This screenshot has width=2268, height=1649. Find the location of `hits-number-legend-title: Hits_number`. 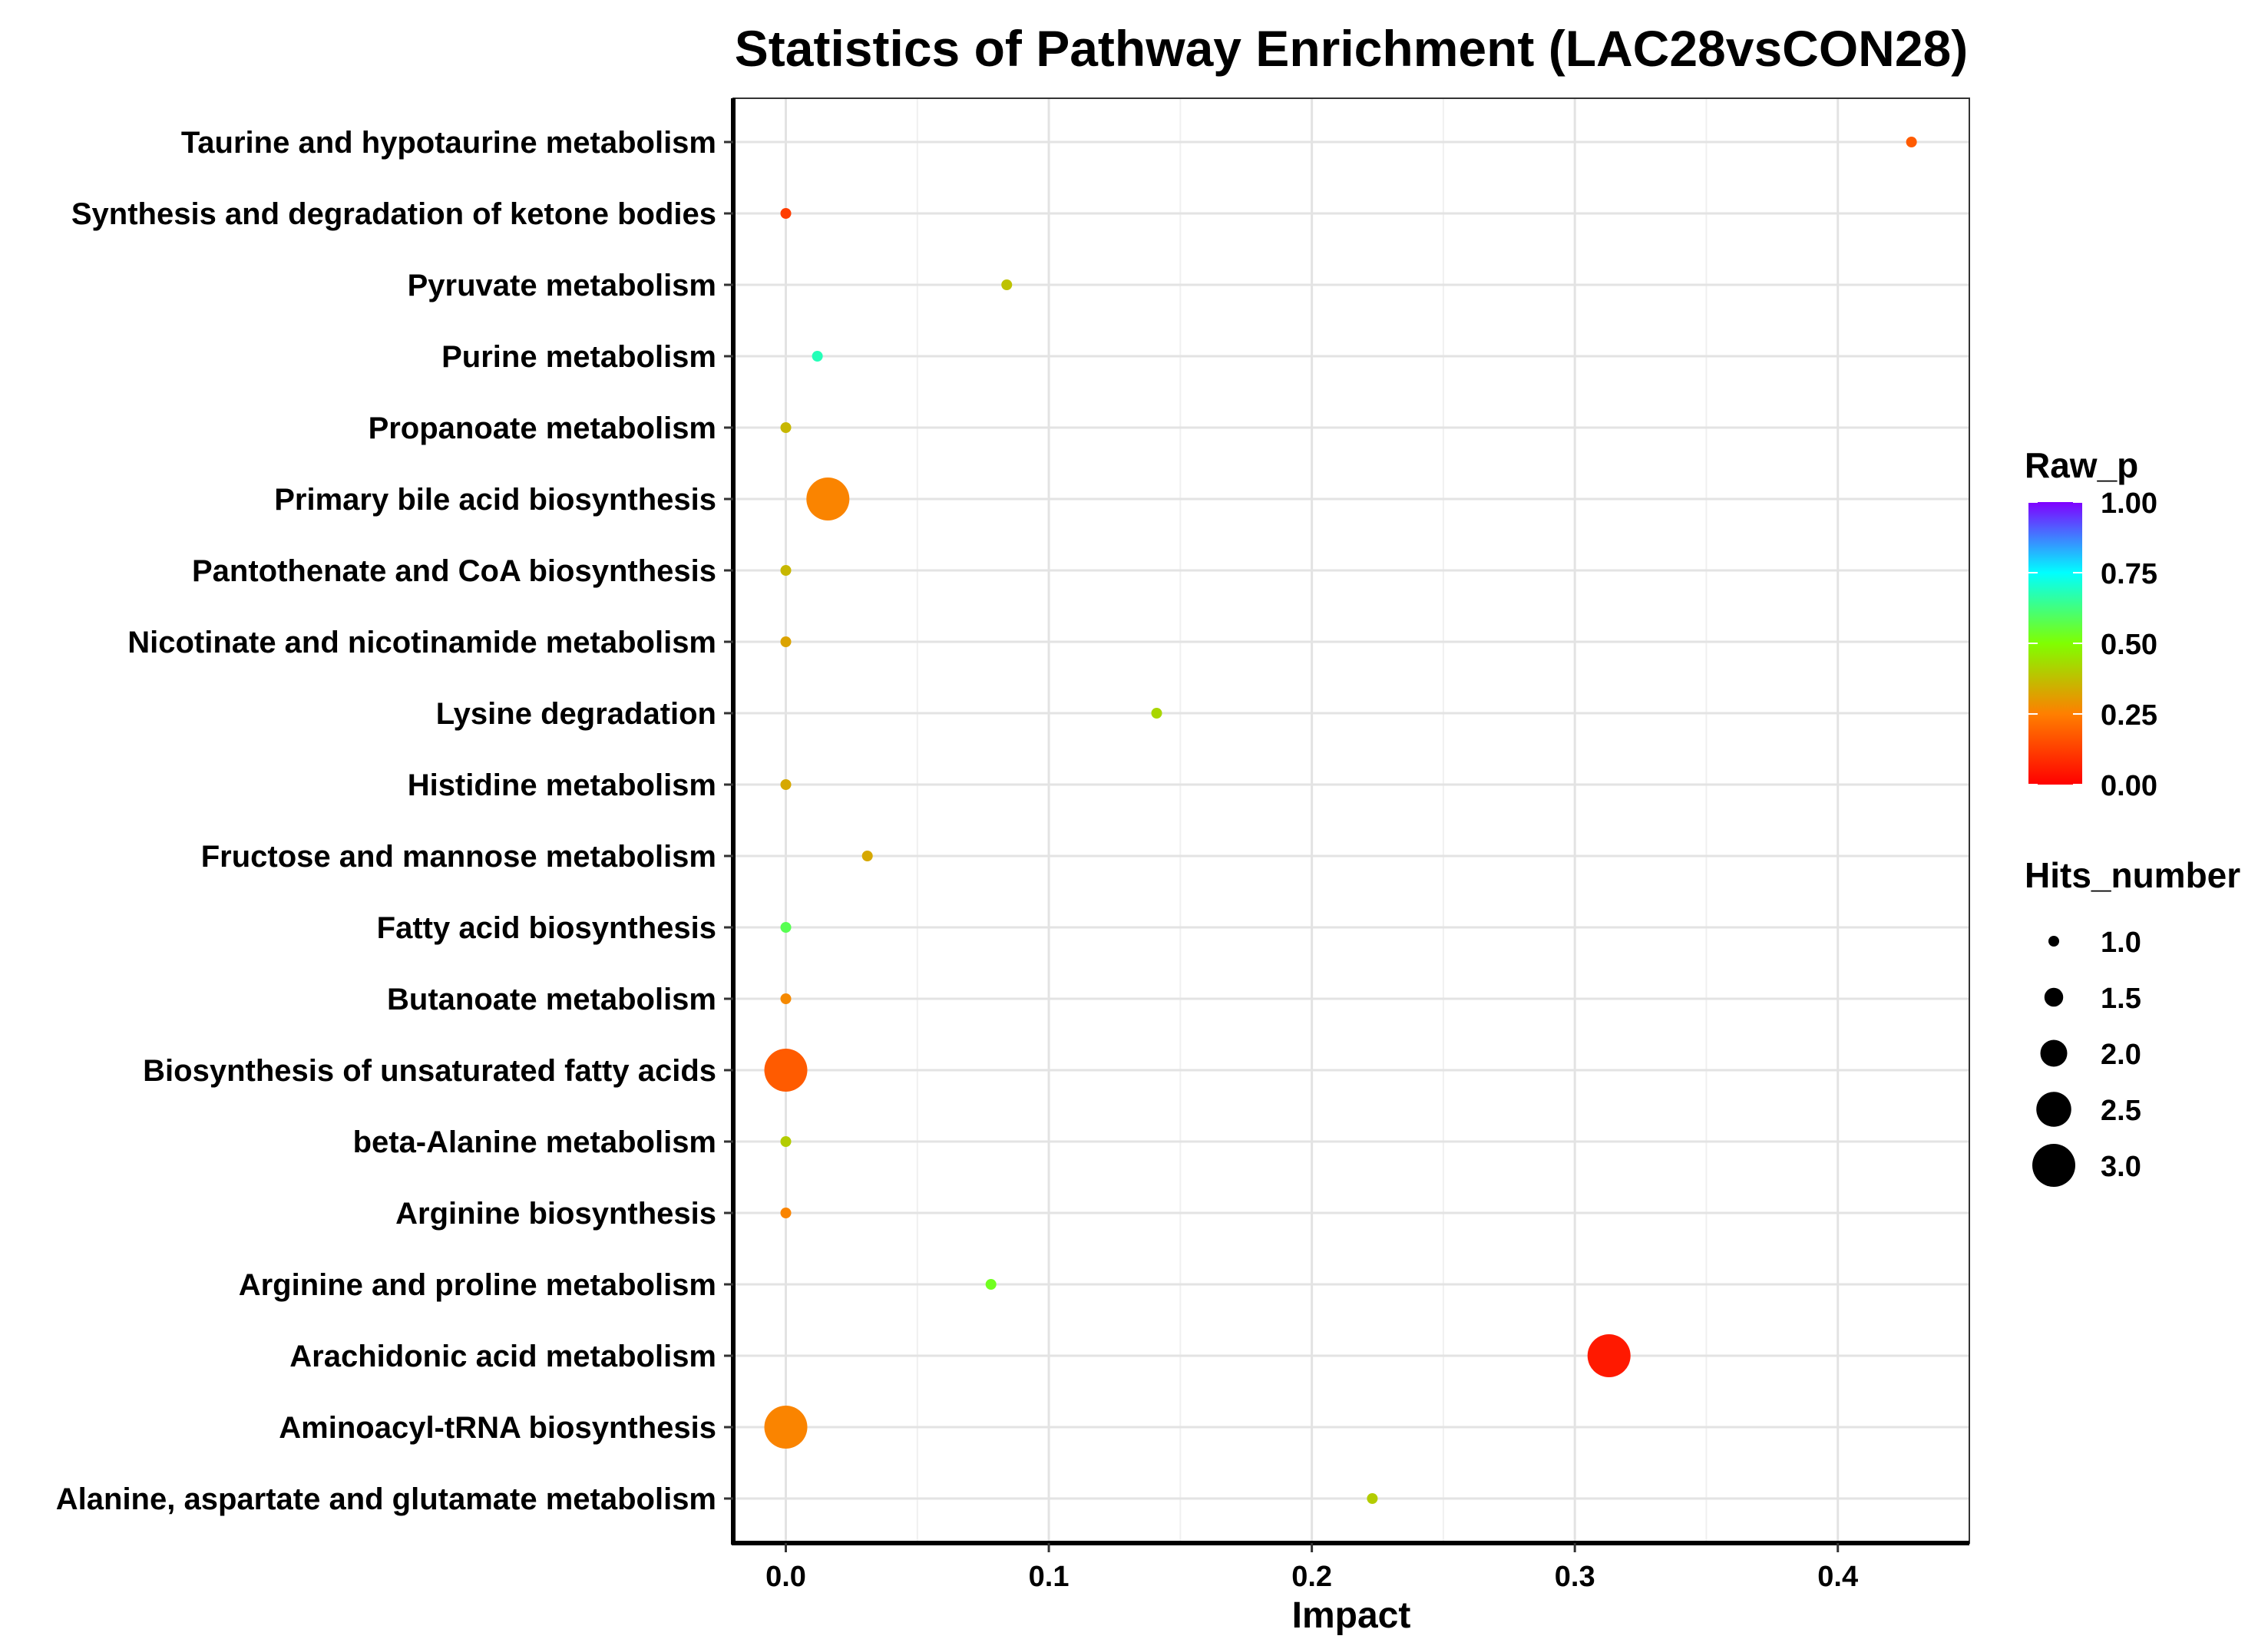

hits-number-legend-title: Hits_number is located at coordinates (2132, 875).